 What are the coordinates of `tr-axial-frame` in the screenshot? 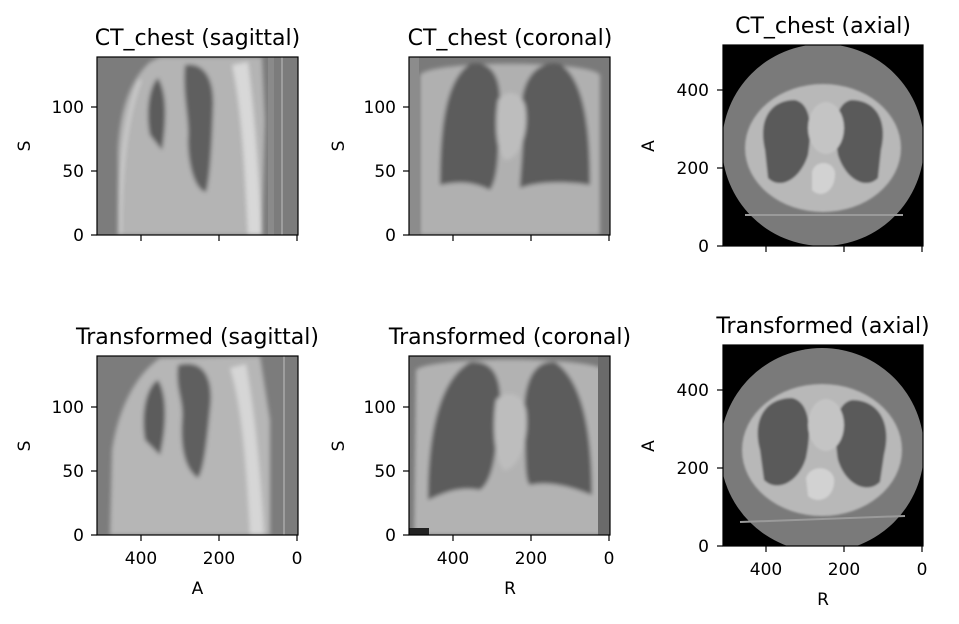 It's located at (823, 445).